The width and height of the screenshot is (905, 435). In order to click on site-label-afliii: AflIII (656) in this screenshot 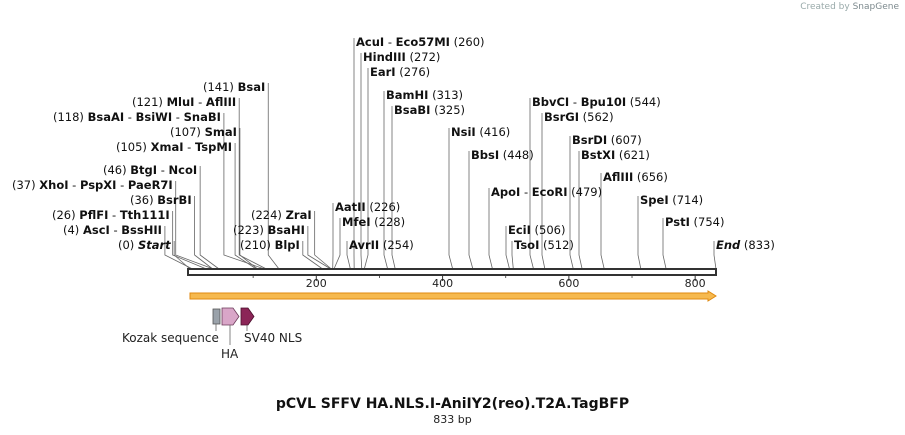, I will do `click(635, 177)`.